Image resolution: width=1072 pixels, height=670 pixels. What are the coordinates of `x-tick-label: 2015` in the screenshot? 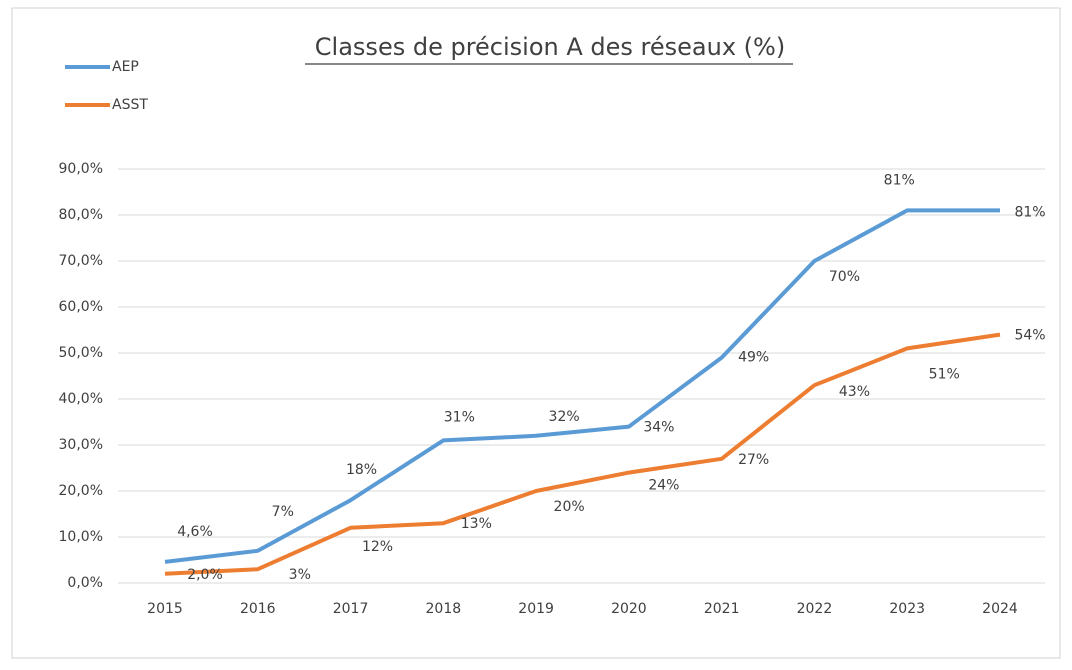 It's located at (165, 609).